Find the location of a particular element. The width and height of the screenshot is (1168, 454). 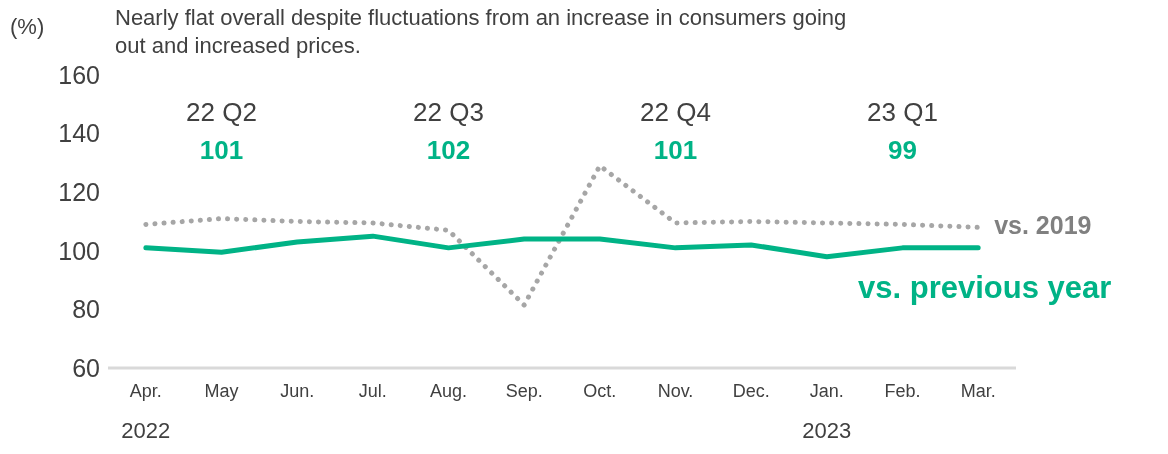

text: 2023 is located at coordinates (827, 431).